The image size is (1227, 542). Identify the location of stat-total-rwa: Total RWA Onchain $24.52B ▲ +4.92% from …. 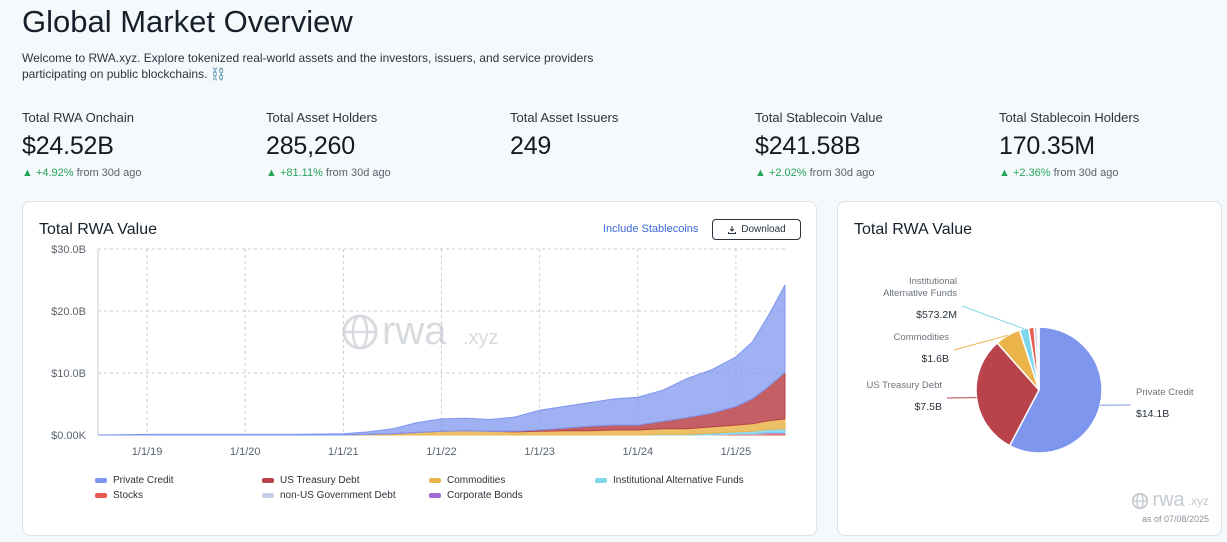
(132, 144).